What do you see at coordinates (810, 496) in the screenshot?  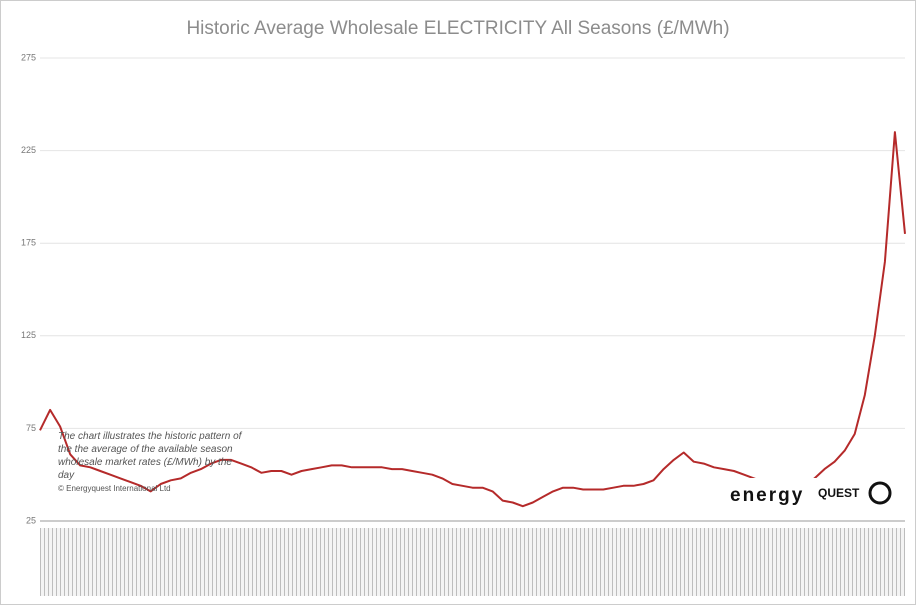 I see `logo-bg` at bounding box center [810, 496].